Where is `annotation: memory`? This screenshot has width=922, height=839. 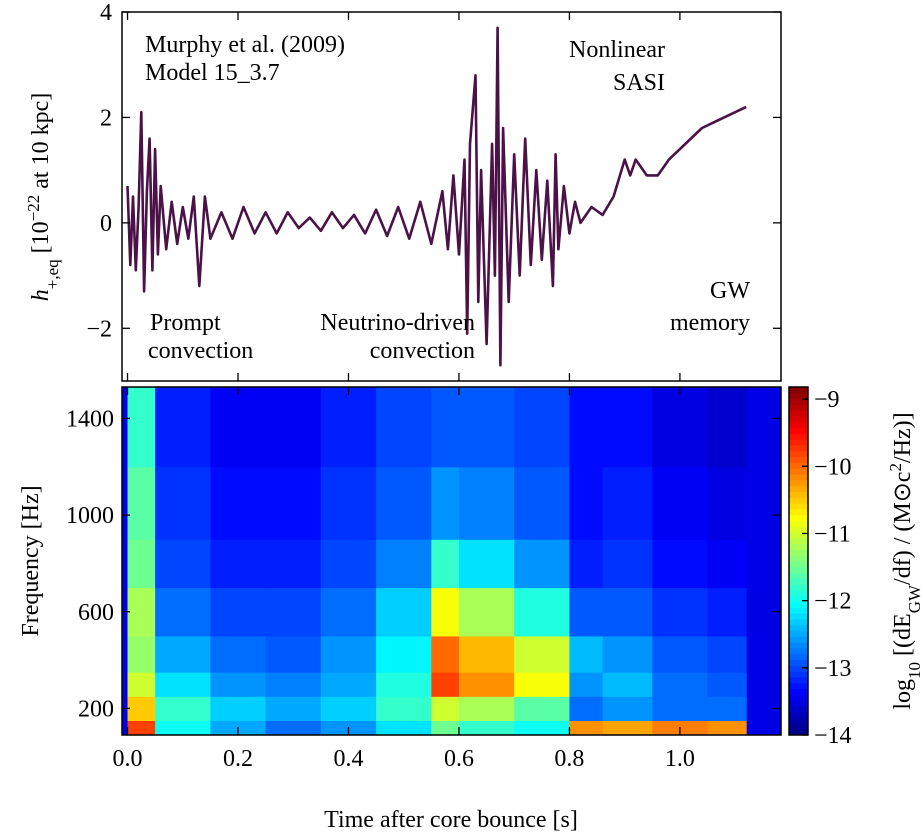
annotation: memory is located at coordinates (710, 323).